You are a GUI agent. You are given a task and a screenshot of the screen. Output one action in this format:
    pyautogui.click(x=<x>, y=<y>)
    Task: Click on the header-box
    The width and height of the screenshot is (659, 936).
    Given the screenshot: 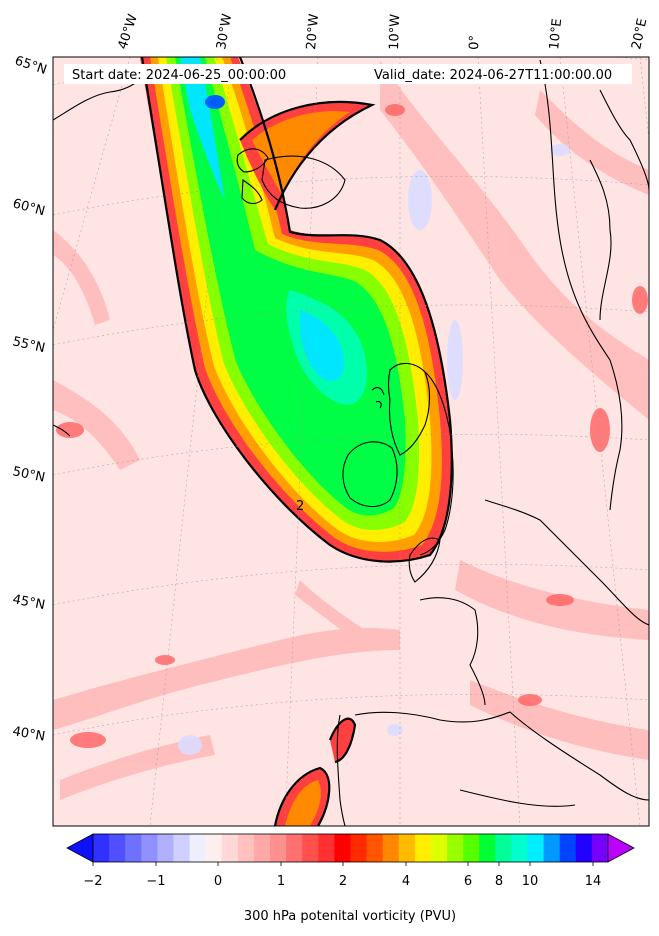 What is the action you would take?
    pyautogui.click(x=348, y=74)
    